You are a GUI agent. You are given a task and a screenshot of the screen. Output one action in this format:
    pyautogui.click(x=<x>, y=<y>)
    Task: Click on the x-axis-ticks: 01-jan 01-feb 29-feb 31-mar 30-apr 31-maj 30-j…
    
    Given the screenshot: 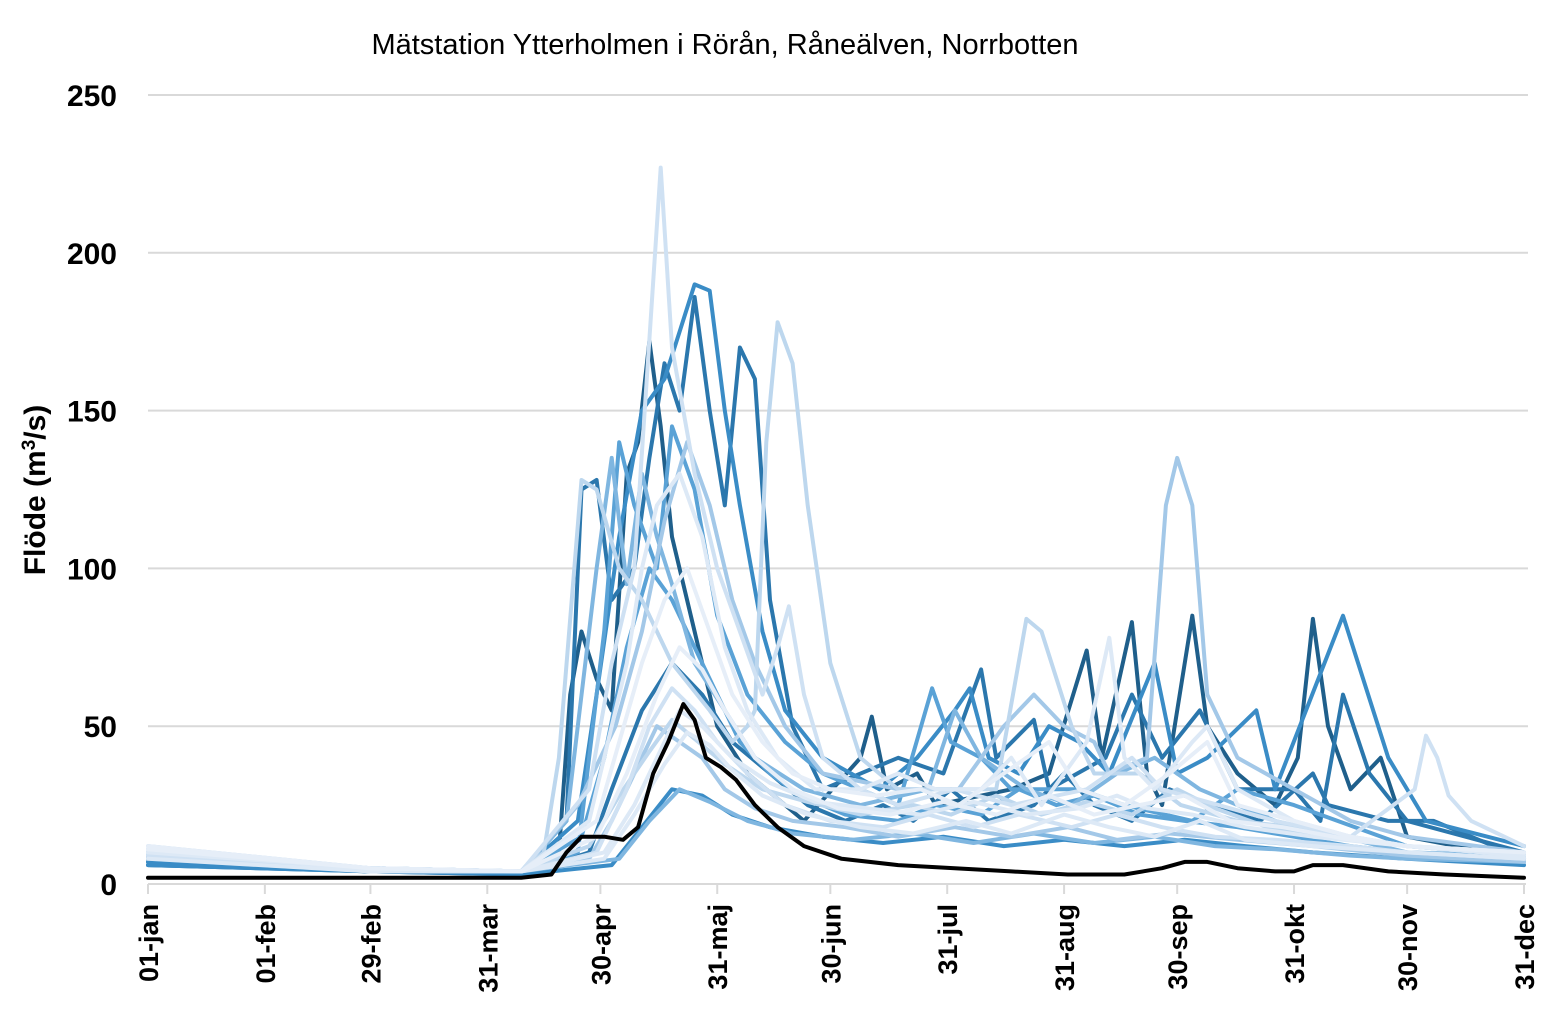 What is the action you would take?
    pyautogui.click(x=837, y=938)
    